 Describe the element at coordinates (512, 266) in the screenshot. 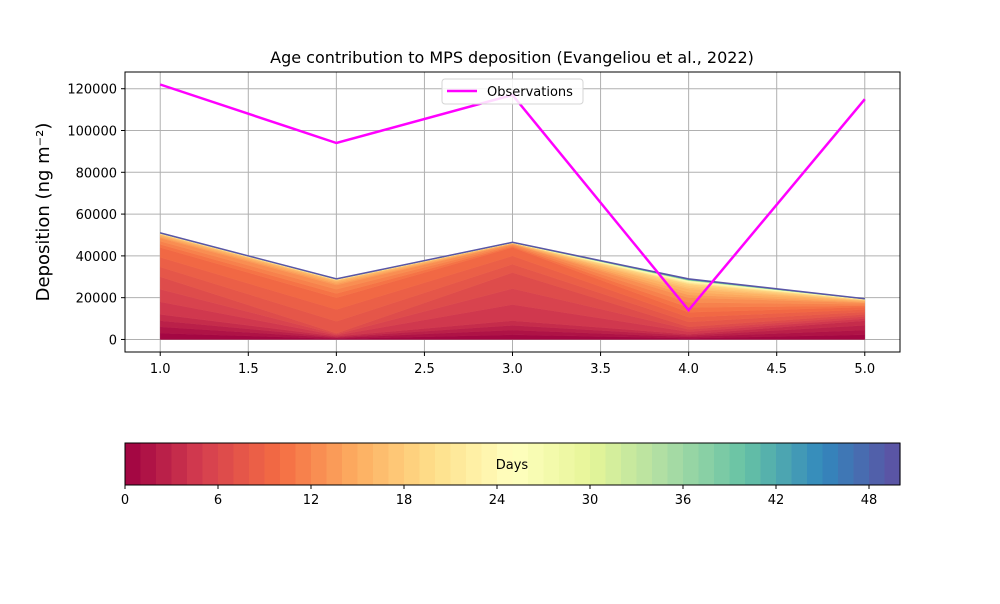

I see `age-band-top-line` at that location.